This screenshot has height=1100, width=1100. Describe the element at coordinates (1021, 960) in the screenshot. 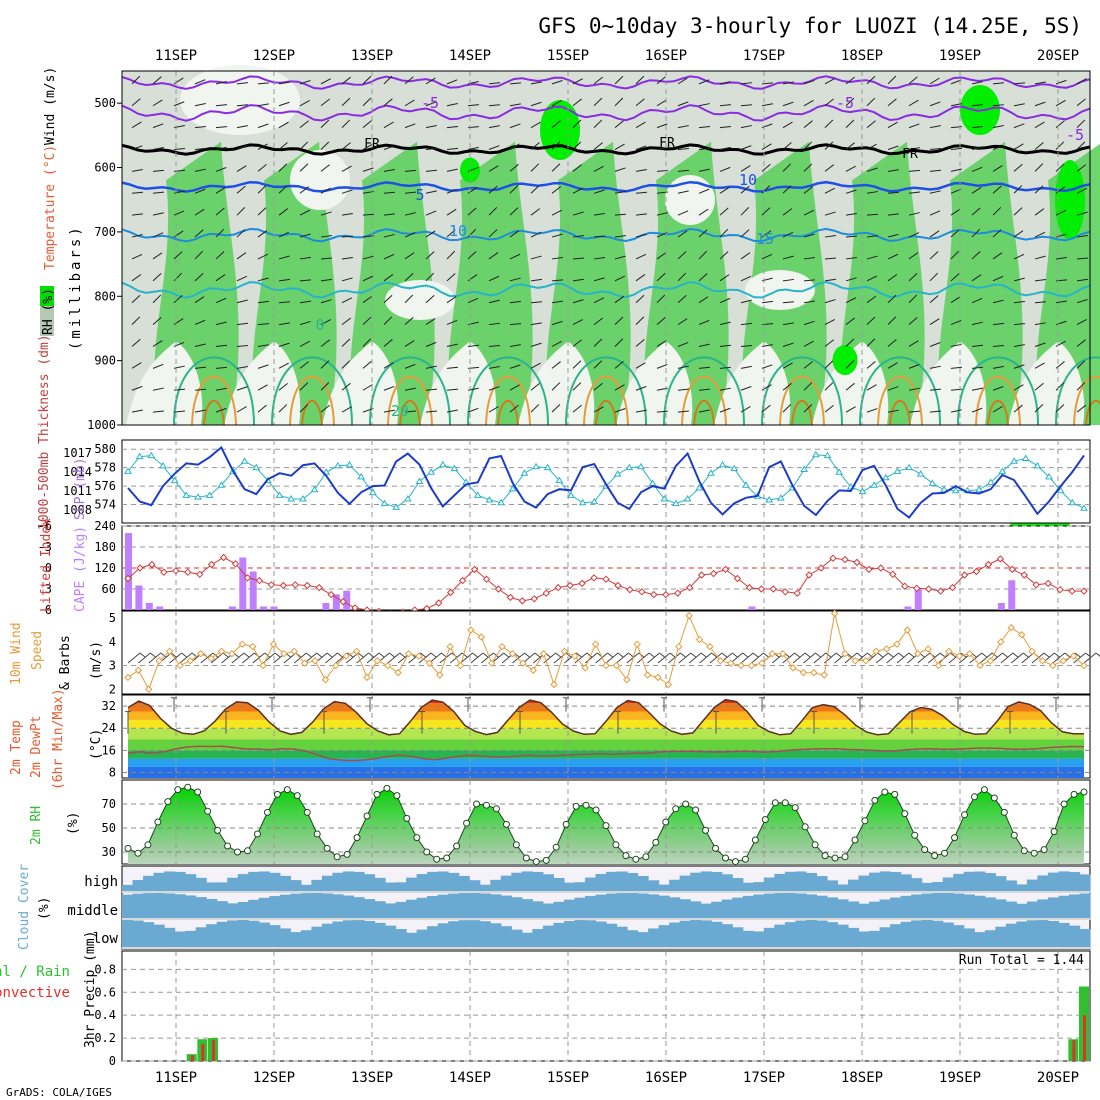

I see `run-total: Run Total = 1.44` at that location.